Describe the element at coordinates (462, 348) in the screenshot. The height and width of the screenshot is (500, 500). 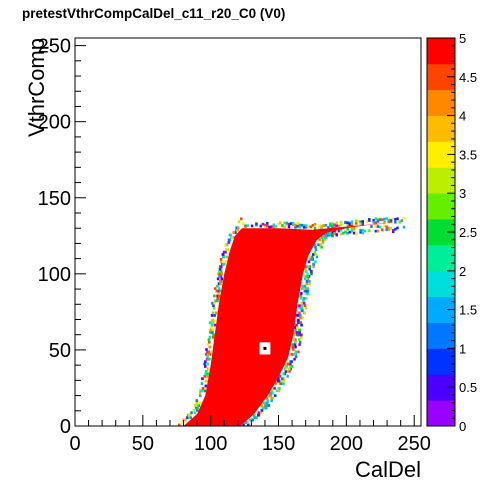
I see `color-bar-tick-label: 1` at that location.